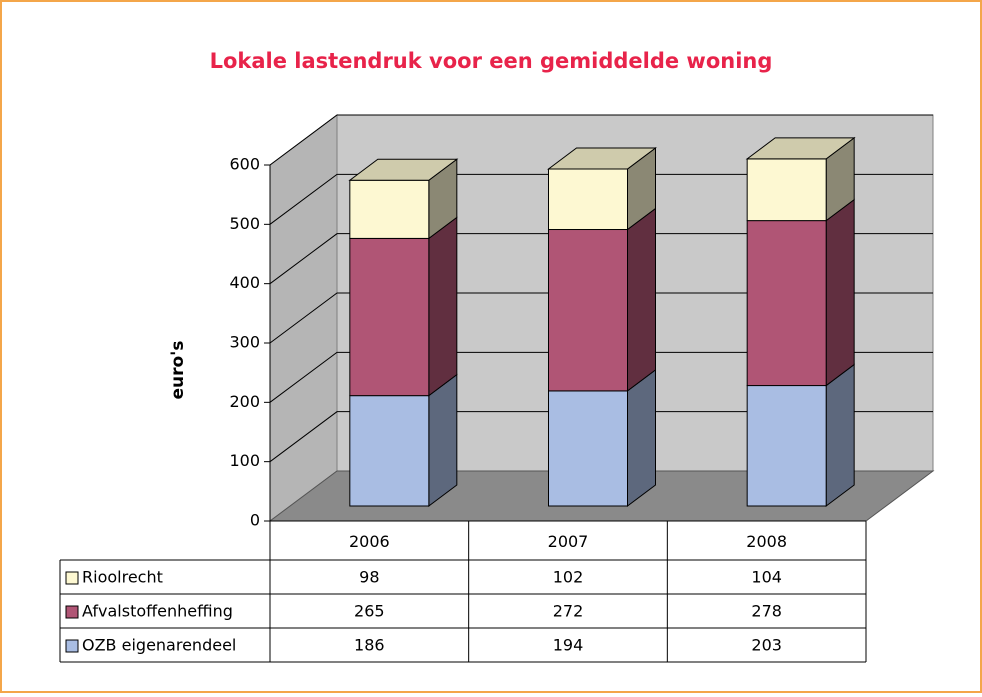  Describe the element at coordinates (568, 577) in the screenshot. I see `table-value: 102` at that location.